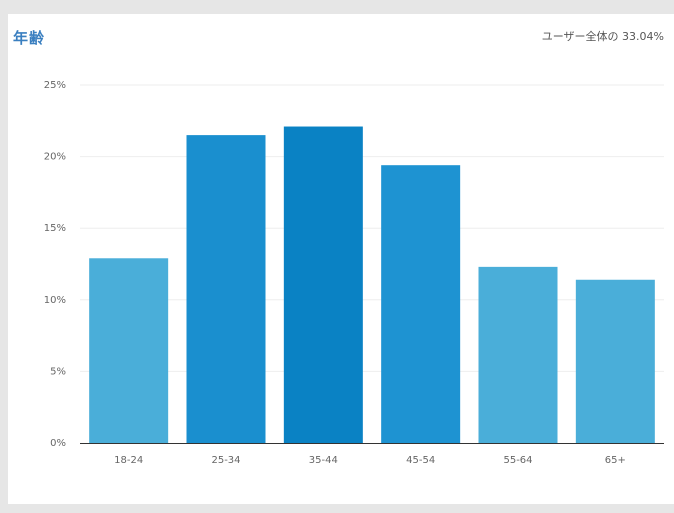 This screenshot has height=513, width=674. Describe the element at coordinates (323, 460) in the screenshot. I see `x-tick-label: 35-44` at that location.